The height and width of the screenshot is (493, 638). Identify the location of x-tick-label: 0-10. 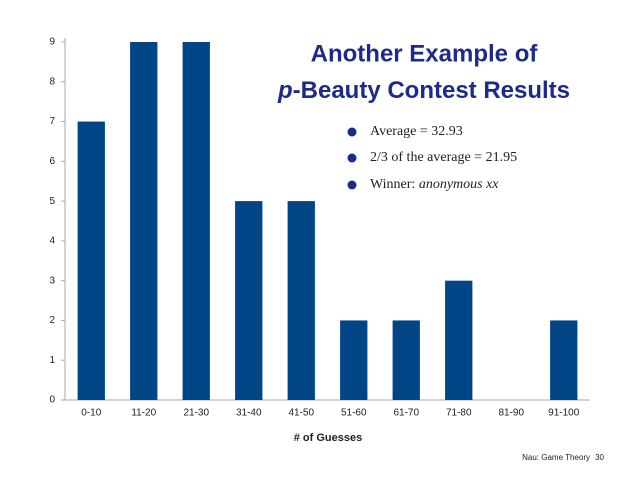
(91, 413).